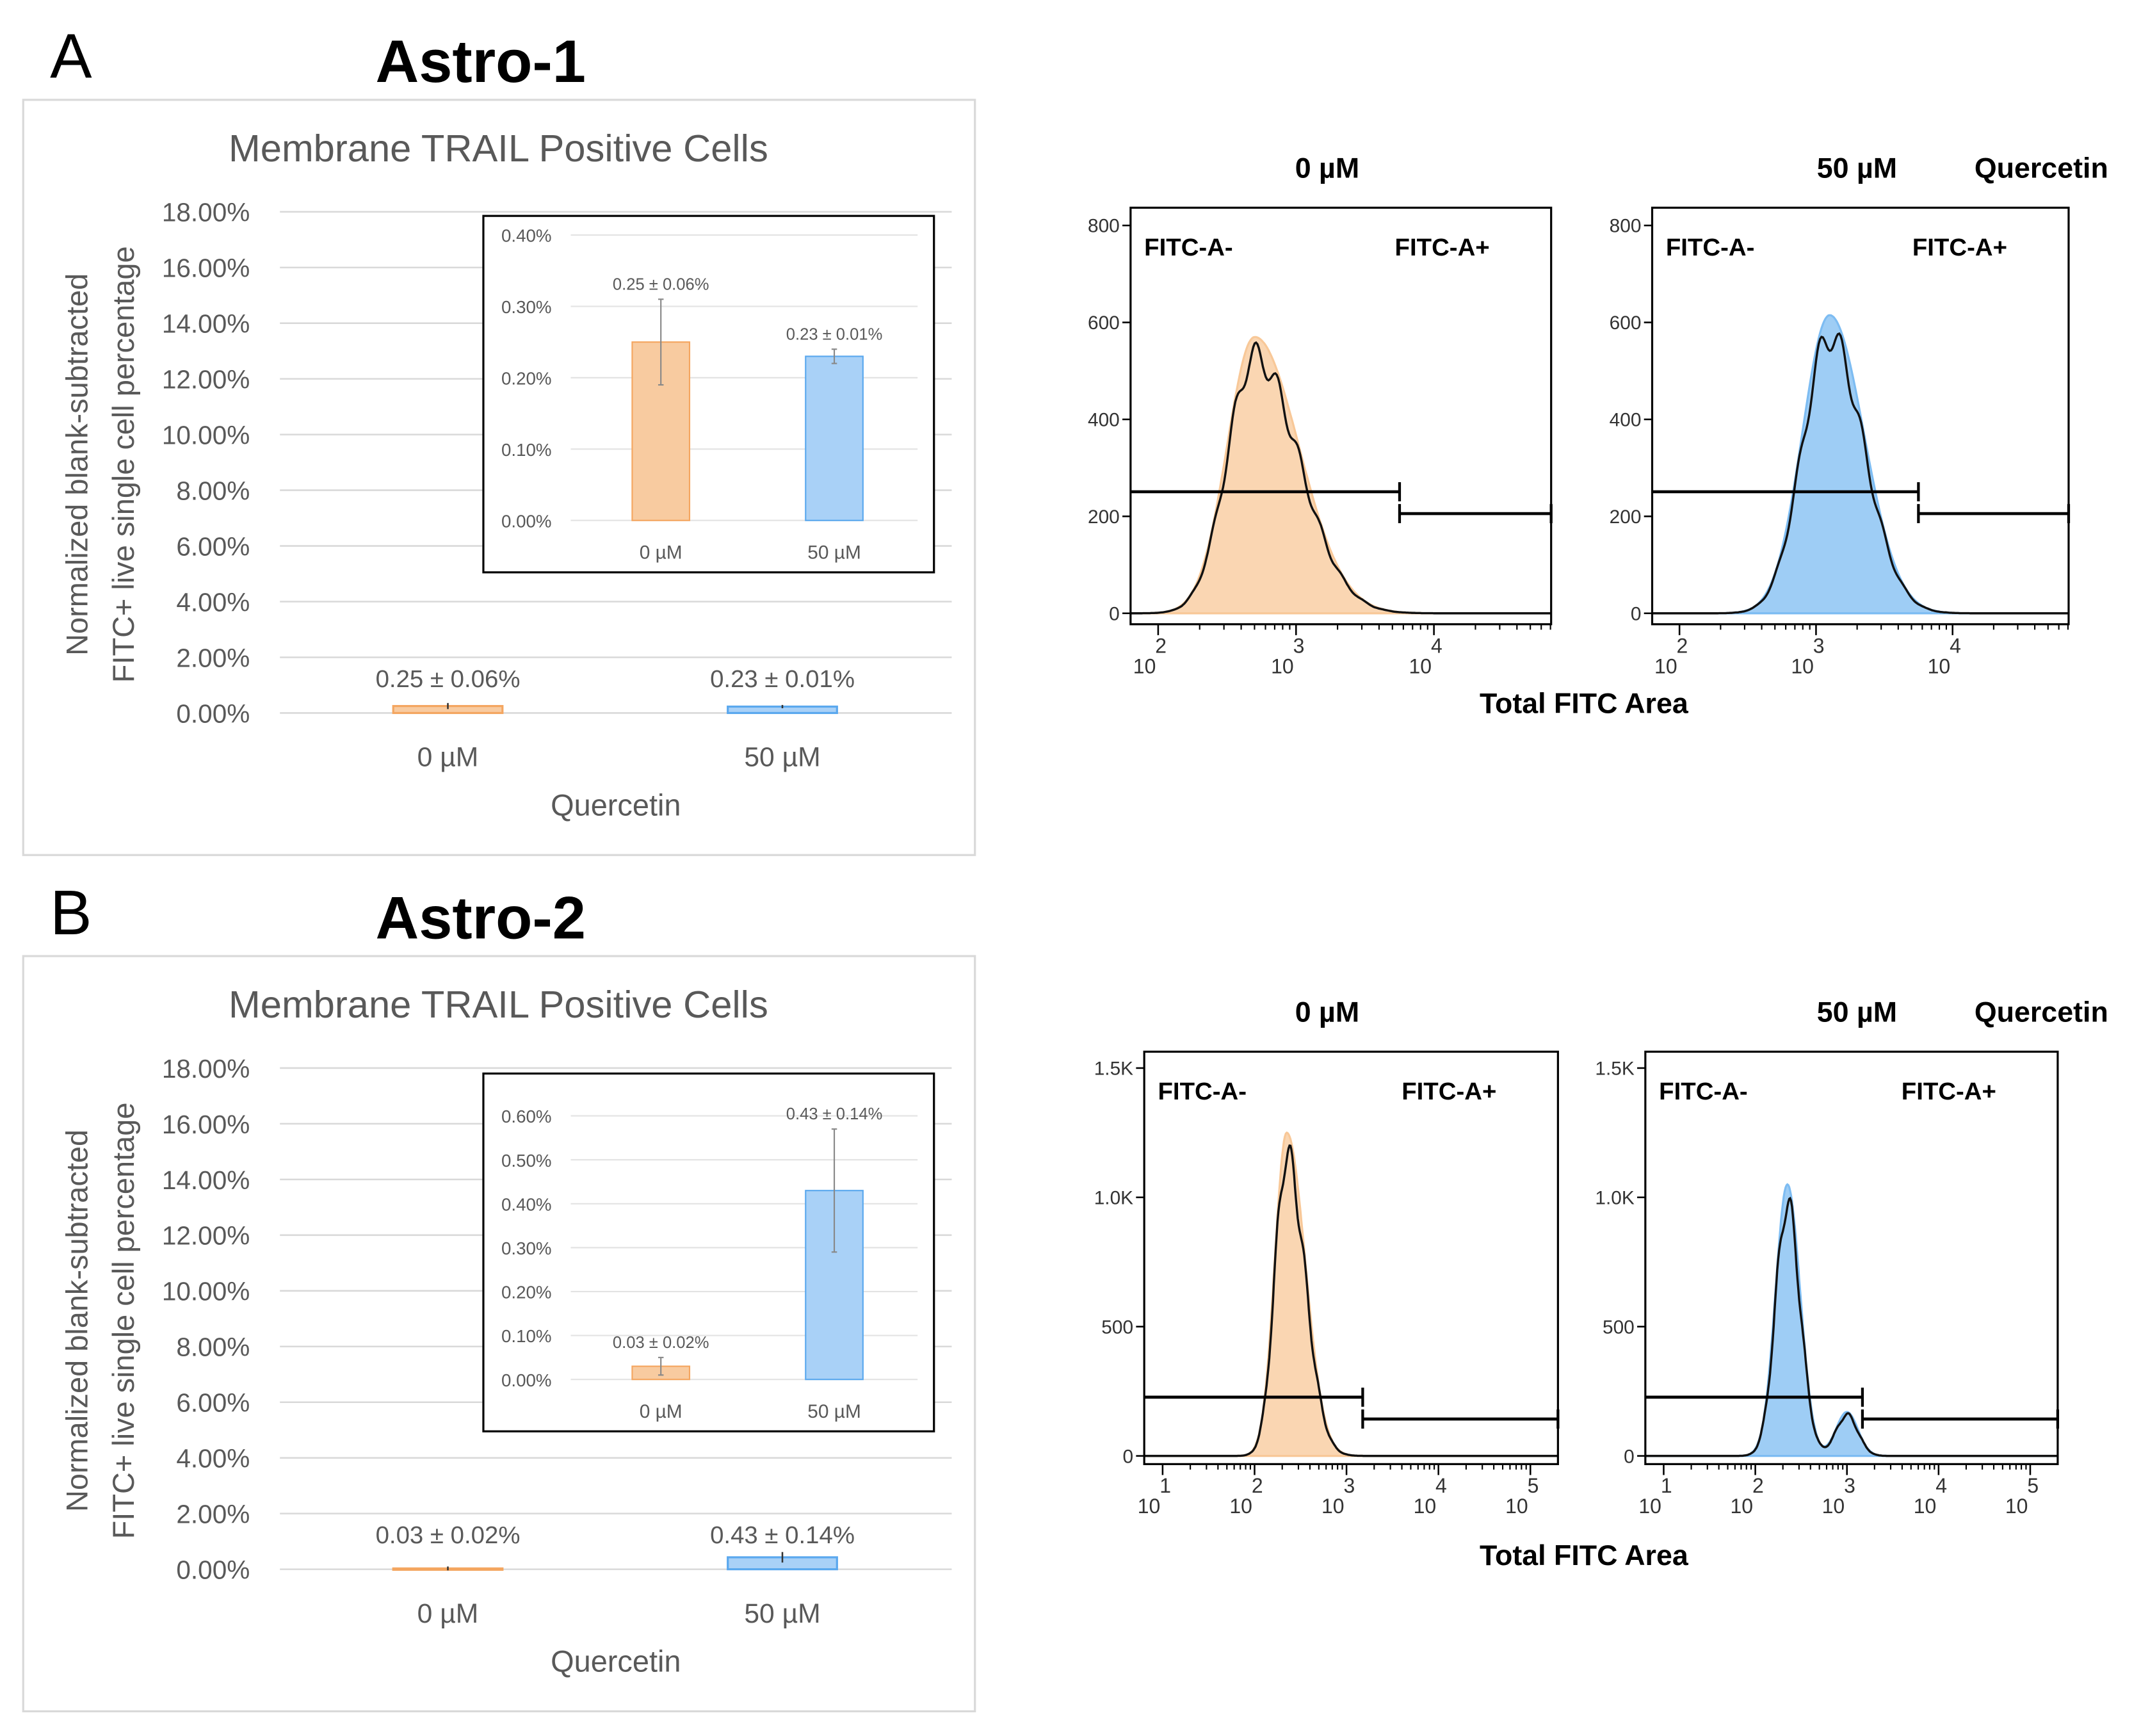 Image resolution: width=2141 pixels, height=1736 pixels. I want to click on flow-treatment-label: Quercetin, so click(2041, 1012).